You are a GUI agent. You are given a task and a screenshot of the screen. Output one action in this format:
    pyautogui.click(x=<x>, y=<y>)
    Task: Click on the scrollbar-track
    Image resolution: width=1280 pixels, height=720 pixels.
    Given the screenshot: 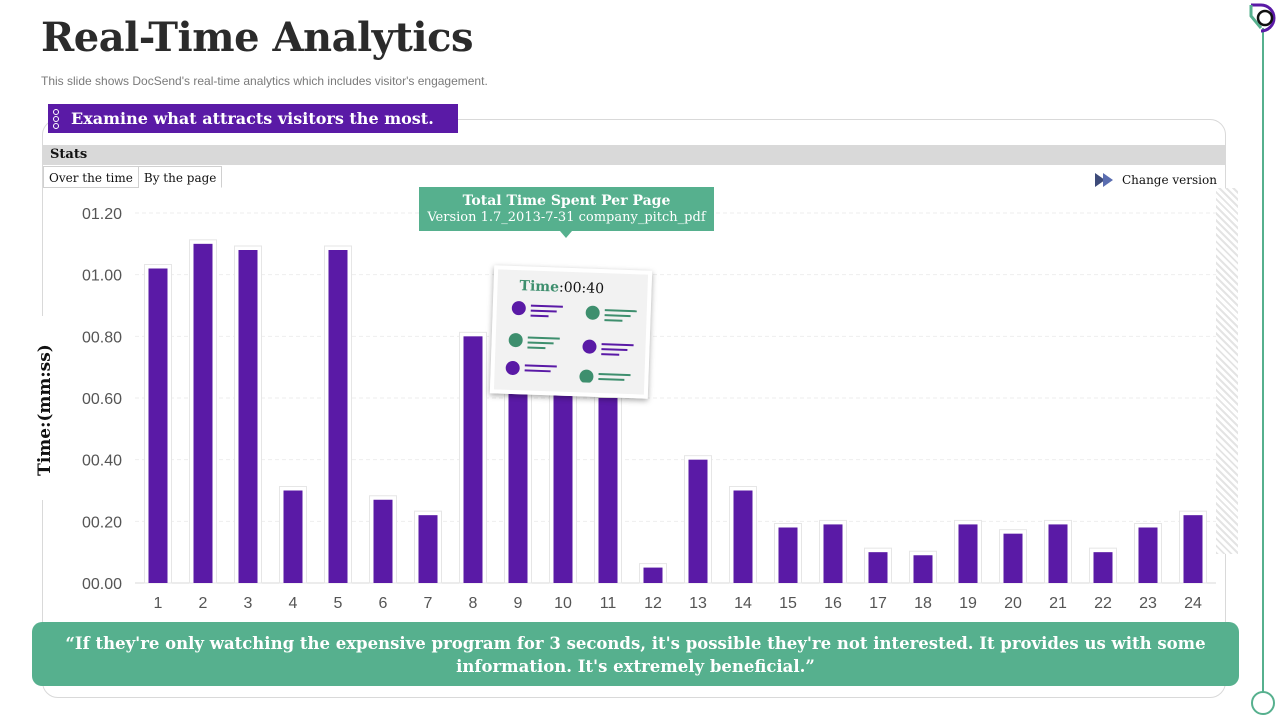 What is the action you would take?
    pyautogui.click(x=1227, y=371)
    